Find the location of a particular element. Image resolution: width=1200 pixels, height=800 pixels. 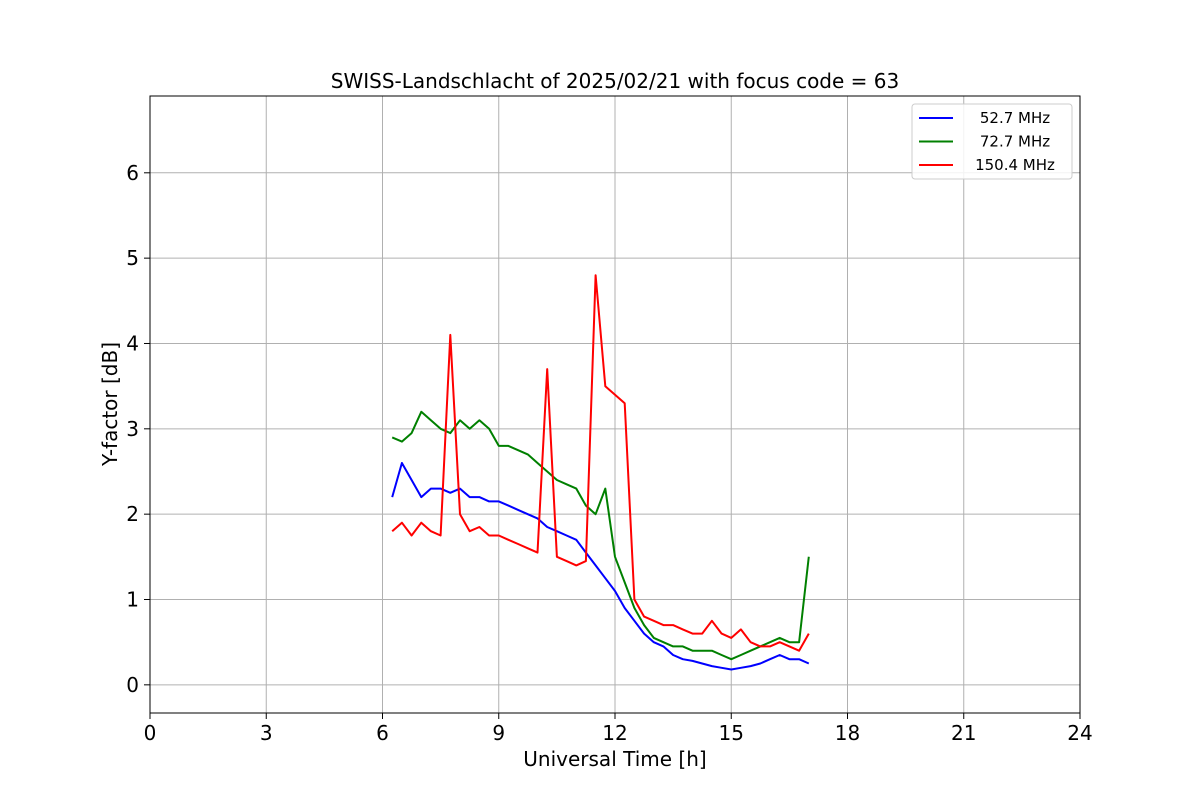

x-tick-label: 6 is located at coordinates (382, 733).